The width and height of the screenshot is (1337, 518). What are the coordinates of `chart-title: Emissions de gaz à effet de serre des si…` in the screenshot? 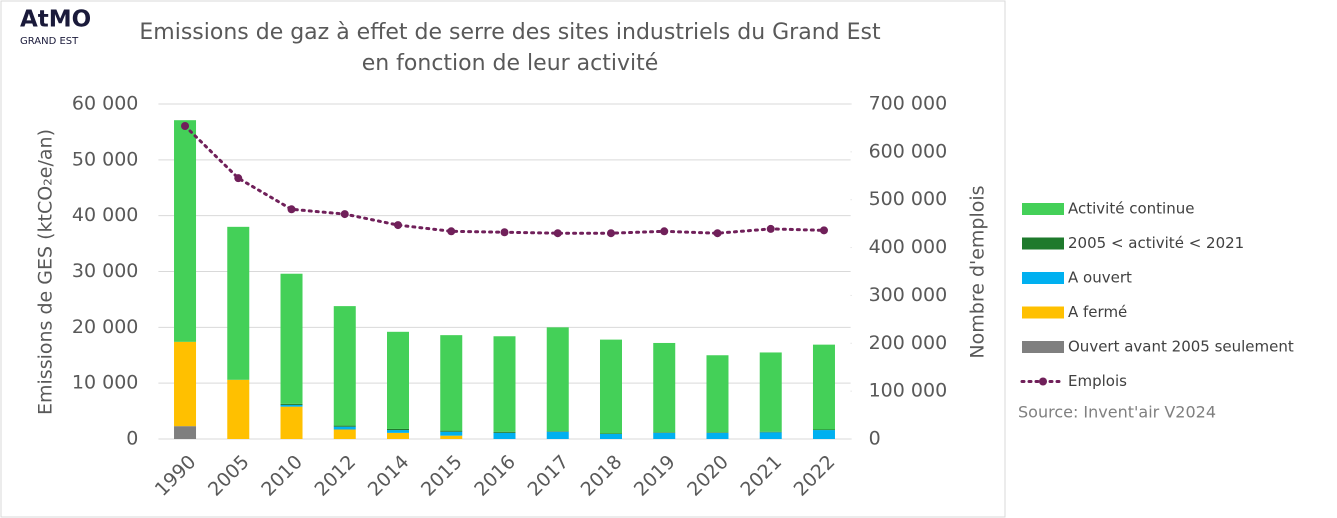 It's located at (510, 32).